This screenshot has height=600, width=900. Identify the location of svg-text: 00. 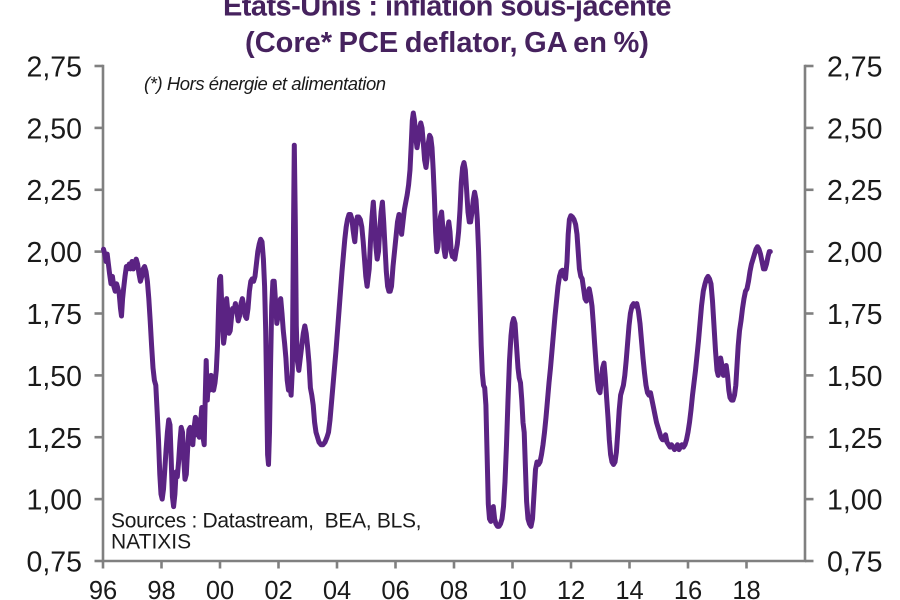
(220, 588).